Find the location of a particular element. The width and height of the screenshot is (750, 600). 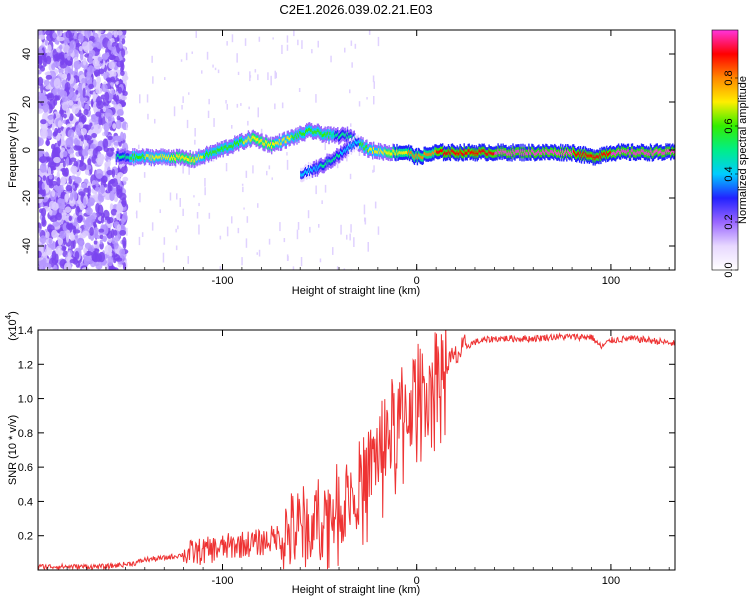

snr-scale-end: ) is located at coordinates (13, 313).